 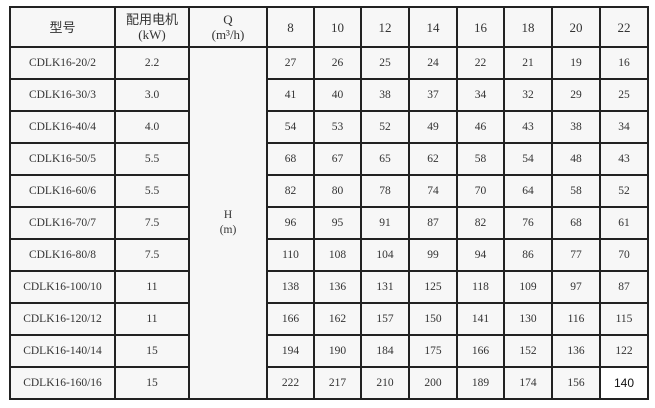 What do you see at coordinates (385, 95) in the screenshot?
I see `head-value-cell: 38` at bounding box center [385, 95].